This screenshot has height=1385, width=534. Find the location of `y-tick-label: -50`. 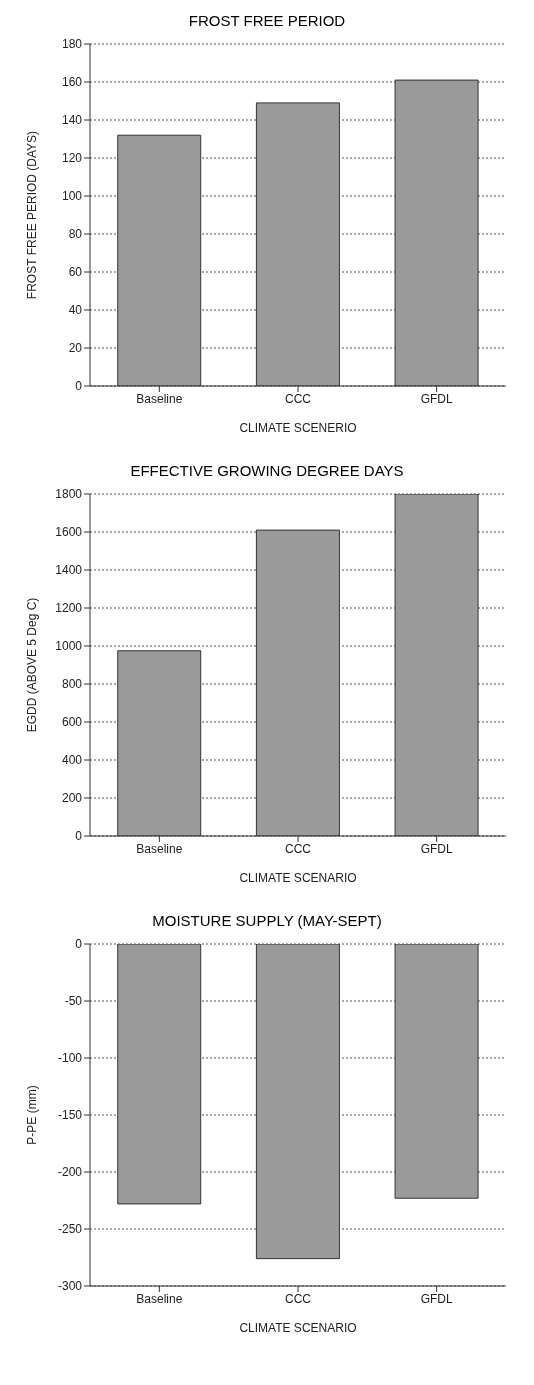

y-tick-label: -50 is located at coordinates (73, 1001).